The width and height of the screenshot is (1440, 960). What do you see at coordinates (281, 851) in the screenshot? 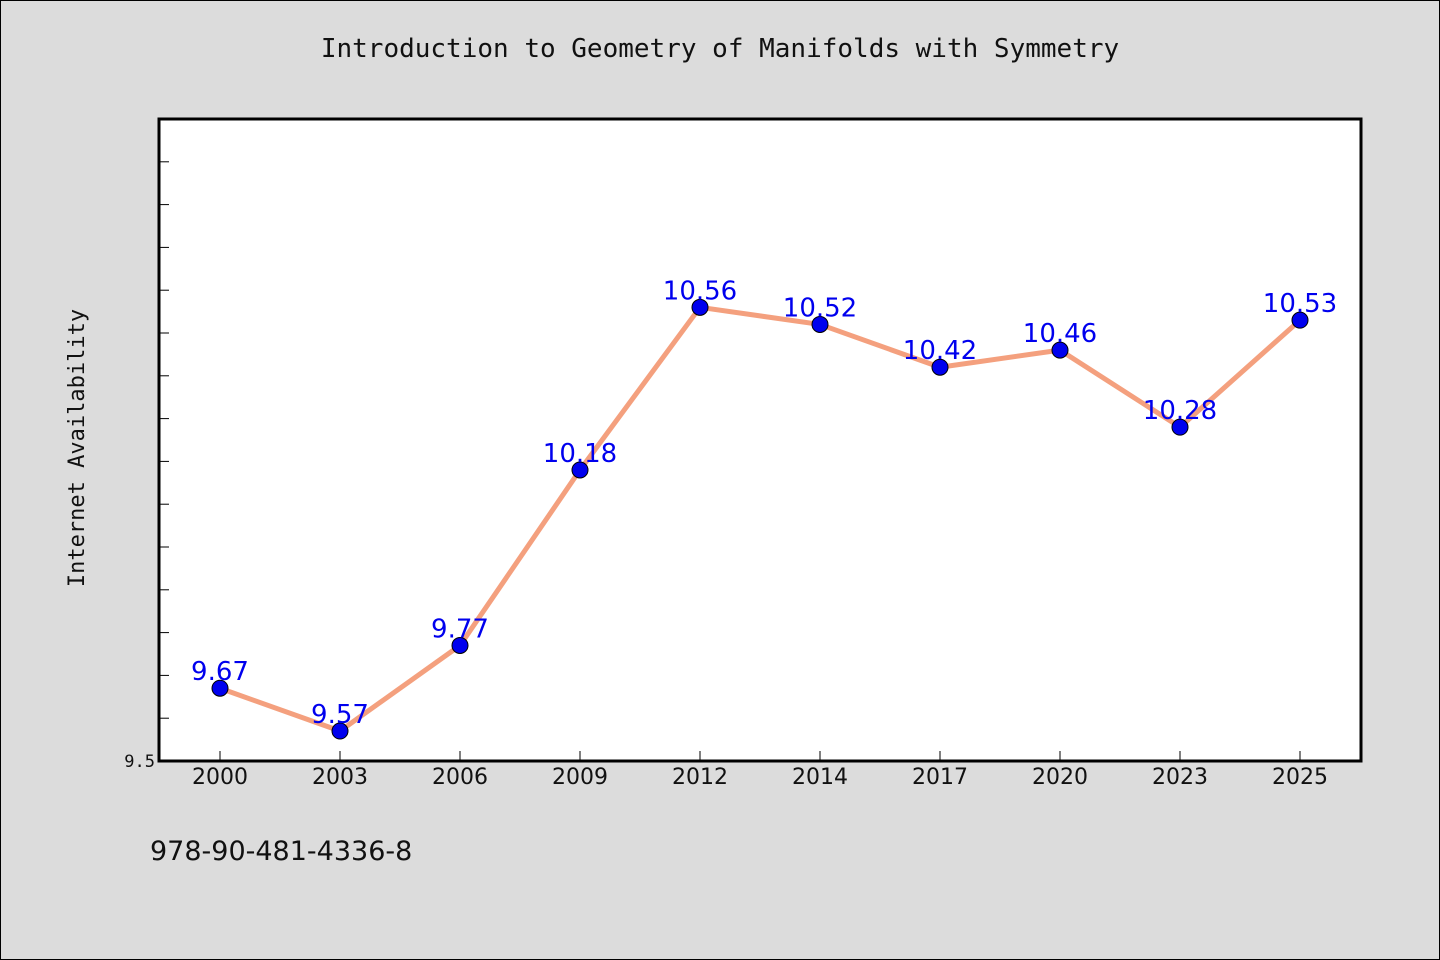
I see `isbn-text: 978-90-481-4336-8` at bounding box center [281, 851].